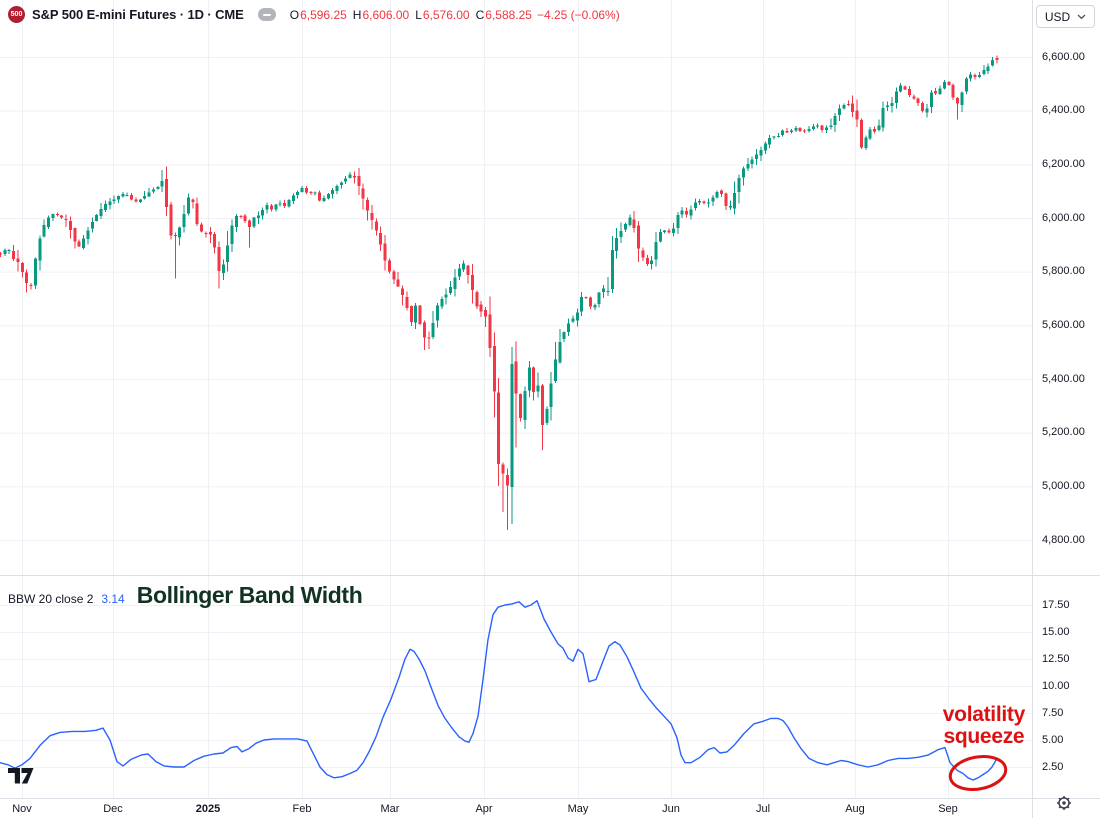 The width and height of the screenshot is (1100, 818). I want to click on open-value: 6,596.25, so click(323, 14).